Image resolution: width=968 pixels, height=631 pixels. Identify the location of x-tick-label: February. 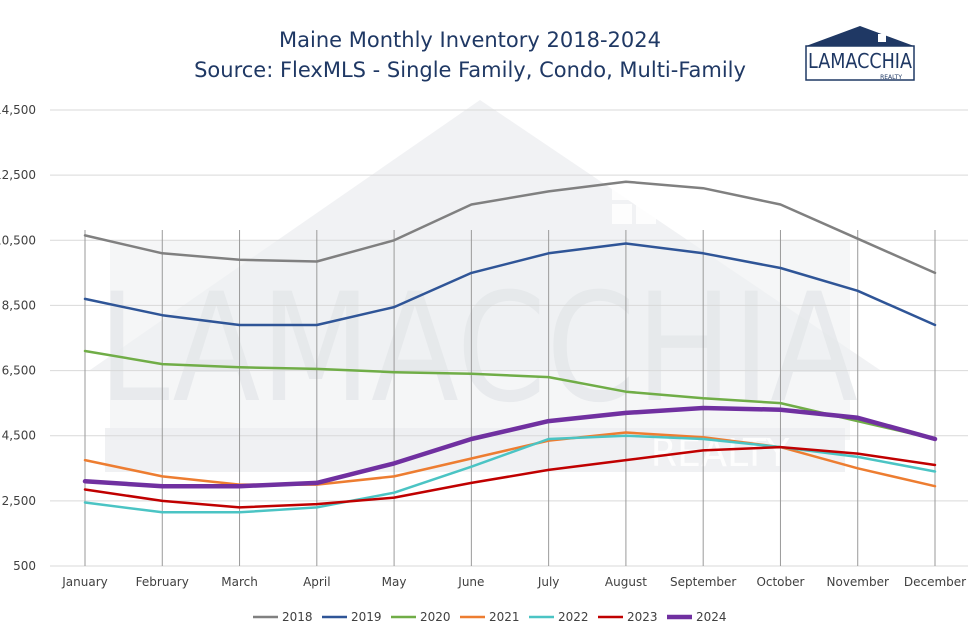
(162, 582).